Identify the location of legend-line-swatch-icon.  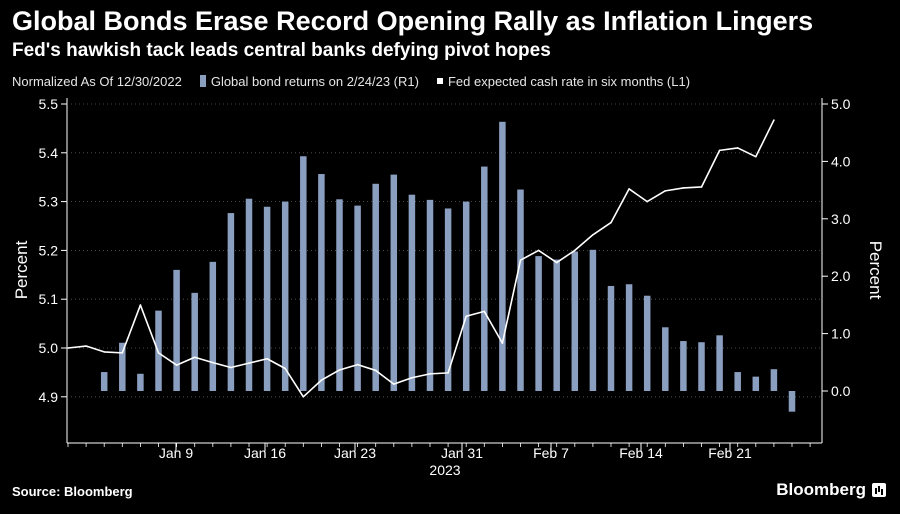
(439, 81).